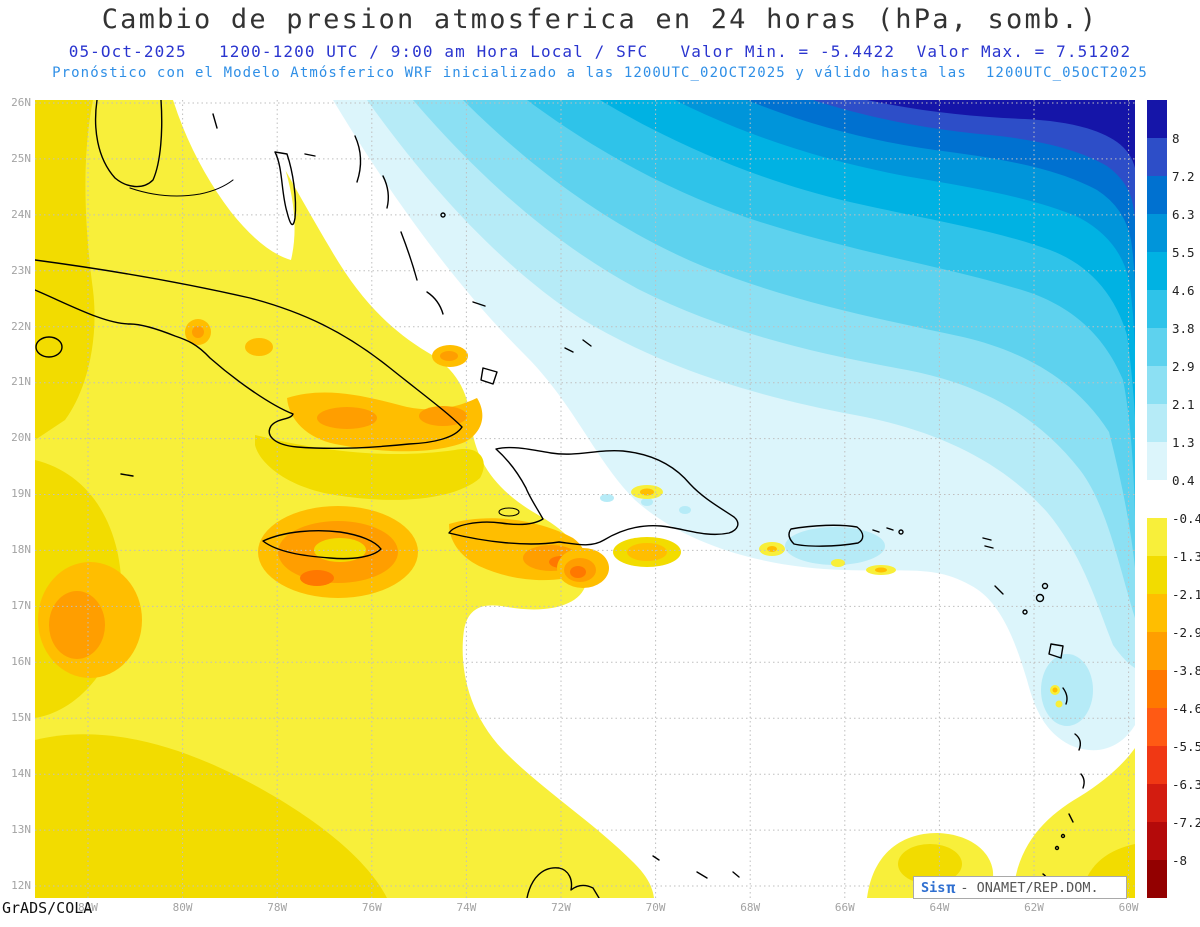  I want to click on lat-label: 16N, so click(21, 661).